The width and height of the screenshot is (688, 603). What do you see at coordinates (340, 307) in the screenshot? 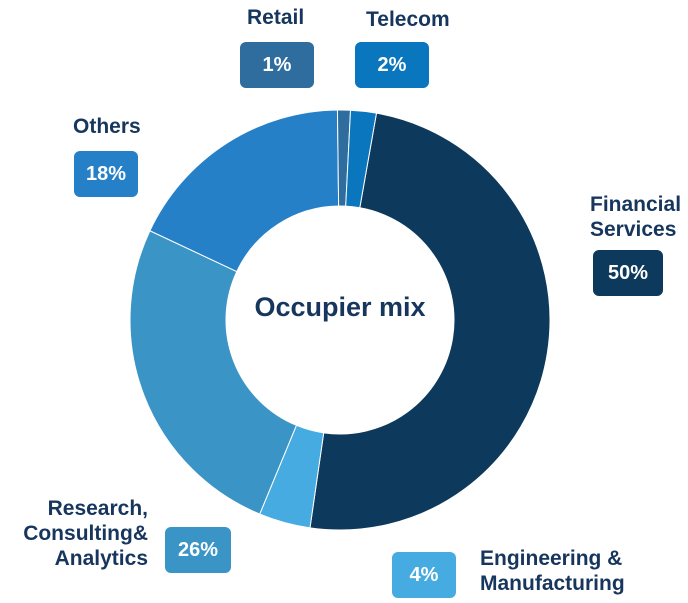
I see `center-label: Occupier mix` at bounding box center [340, 307].